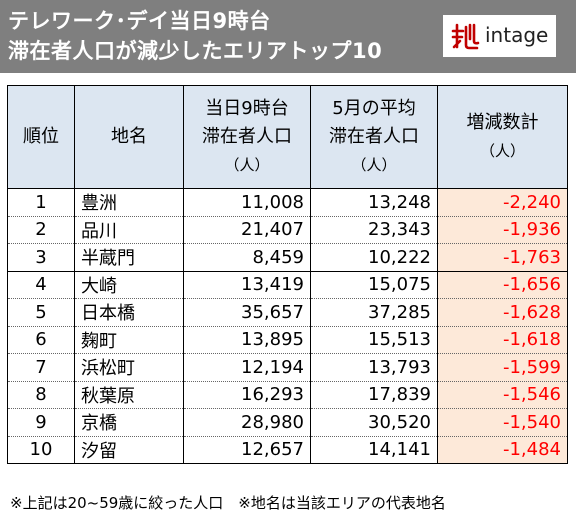 The height and width of the screenshot is (522, 576). I want to click on rank-cell: 4, so click(41, 284).